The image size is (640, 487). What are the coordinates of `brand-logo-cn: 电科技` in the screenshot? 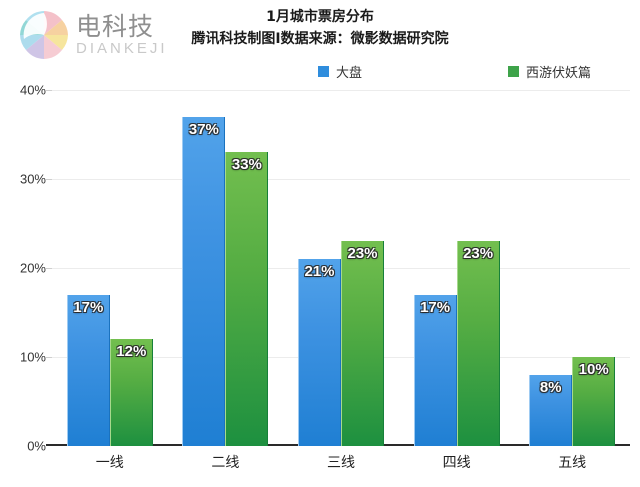 It's located at (115, 26).